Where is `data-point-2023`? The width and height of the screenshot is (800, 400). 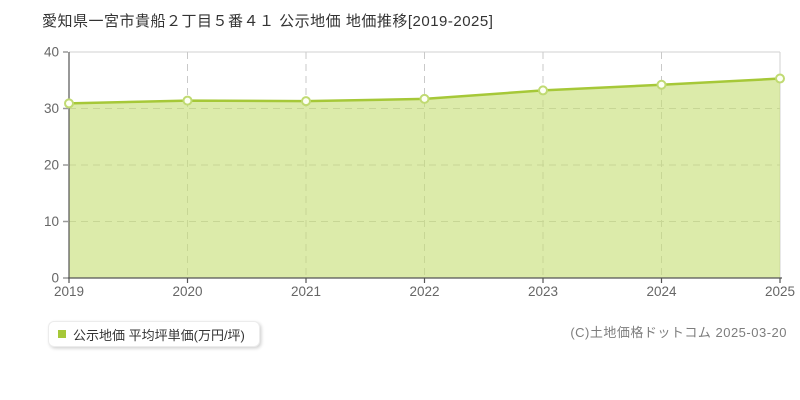 data-point-2023 is located at coordinates (543, 90).